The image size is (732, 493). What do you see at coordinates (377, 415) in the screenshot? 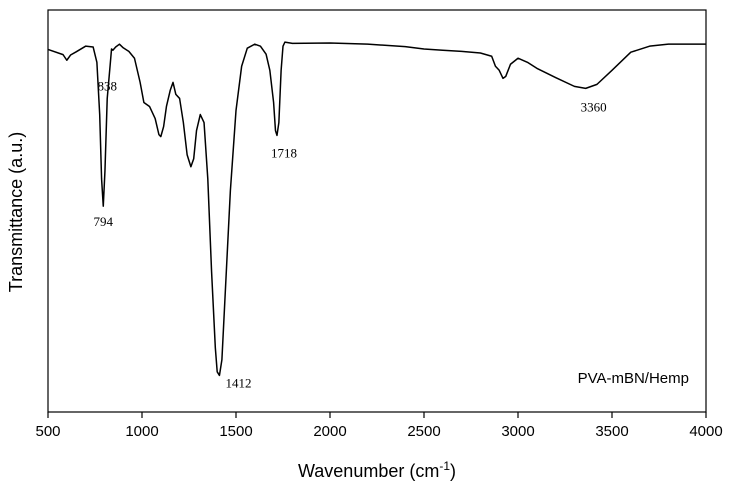
I see `x-axis-ticks` at bounding box center [377, 415].